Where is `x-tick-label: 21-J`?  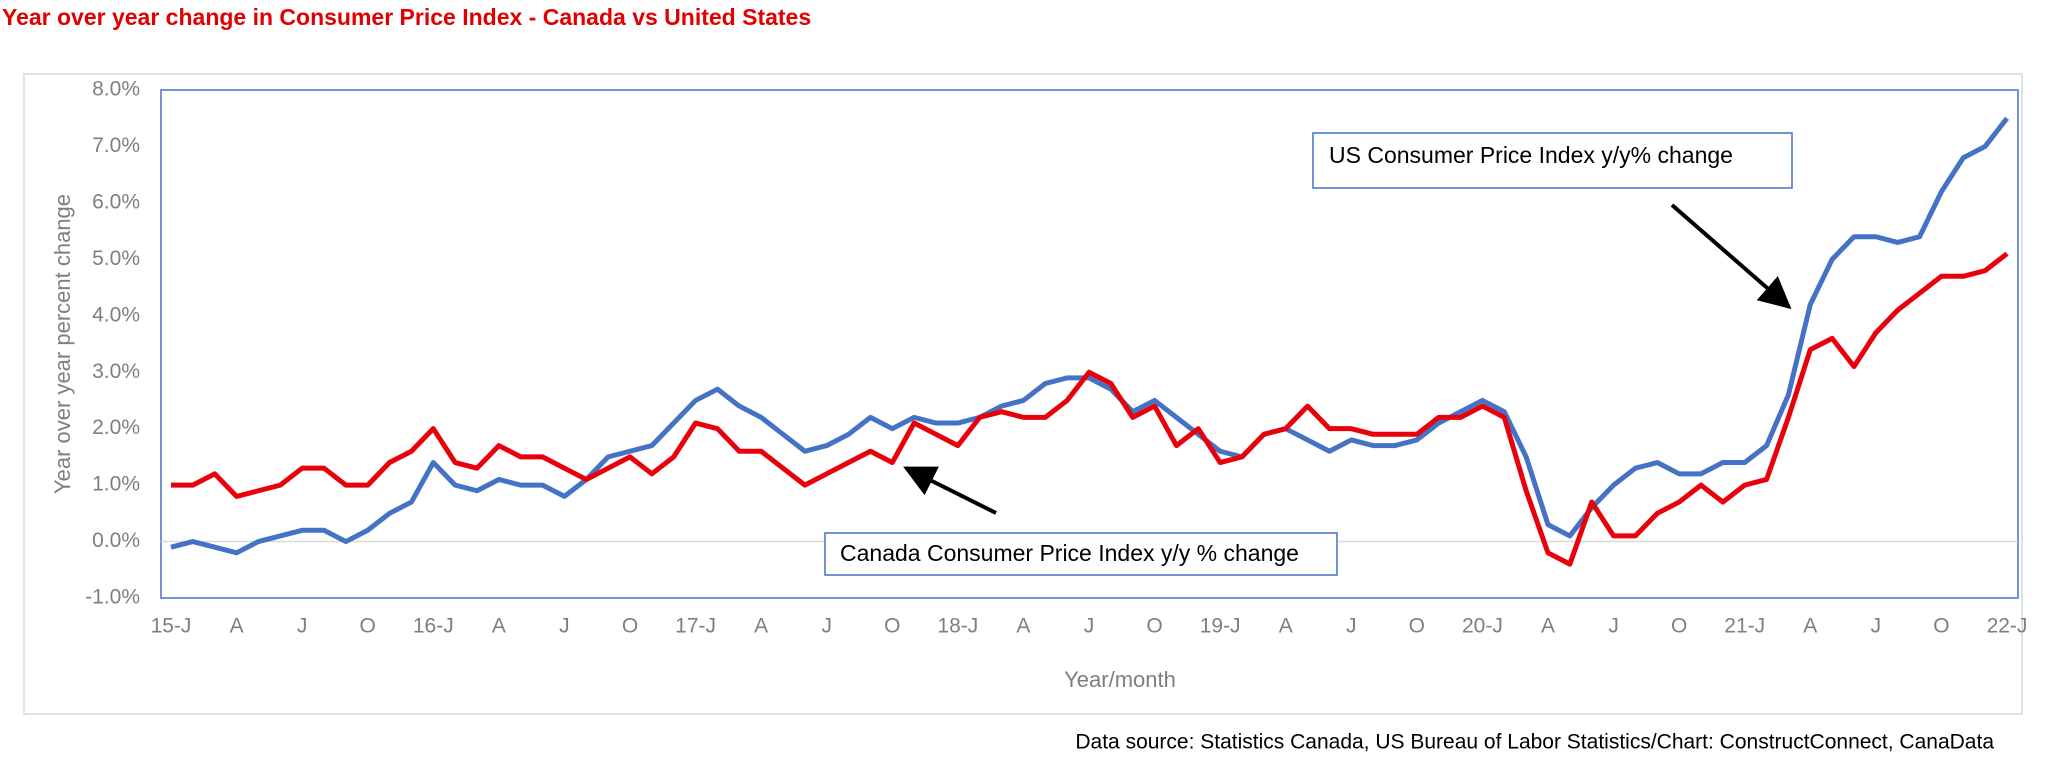 x-tick-label: 21-J is located at coordinates (1744, 626).